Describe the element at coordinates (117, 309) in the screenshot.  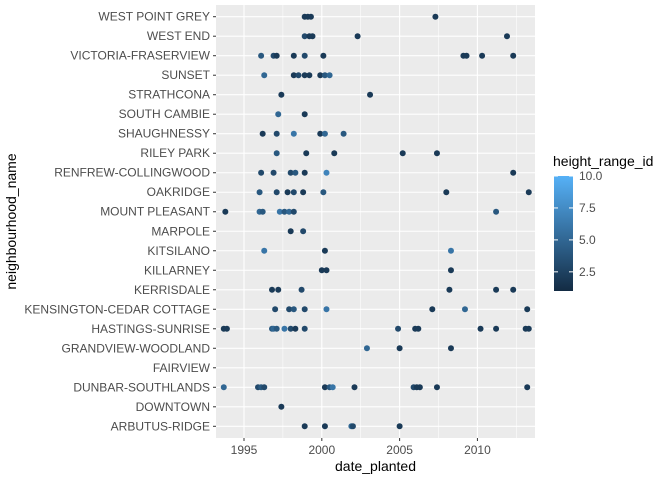
I see `y-tick-label: KENSINGTON-CEDAR COTTAGE` at that location.